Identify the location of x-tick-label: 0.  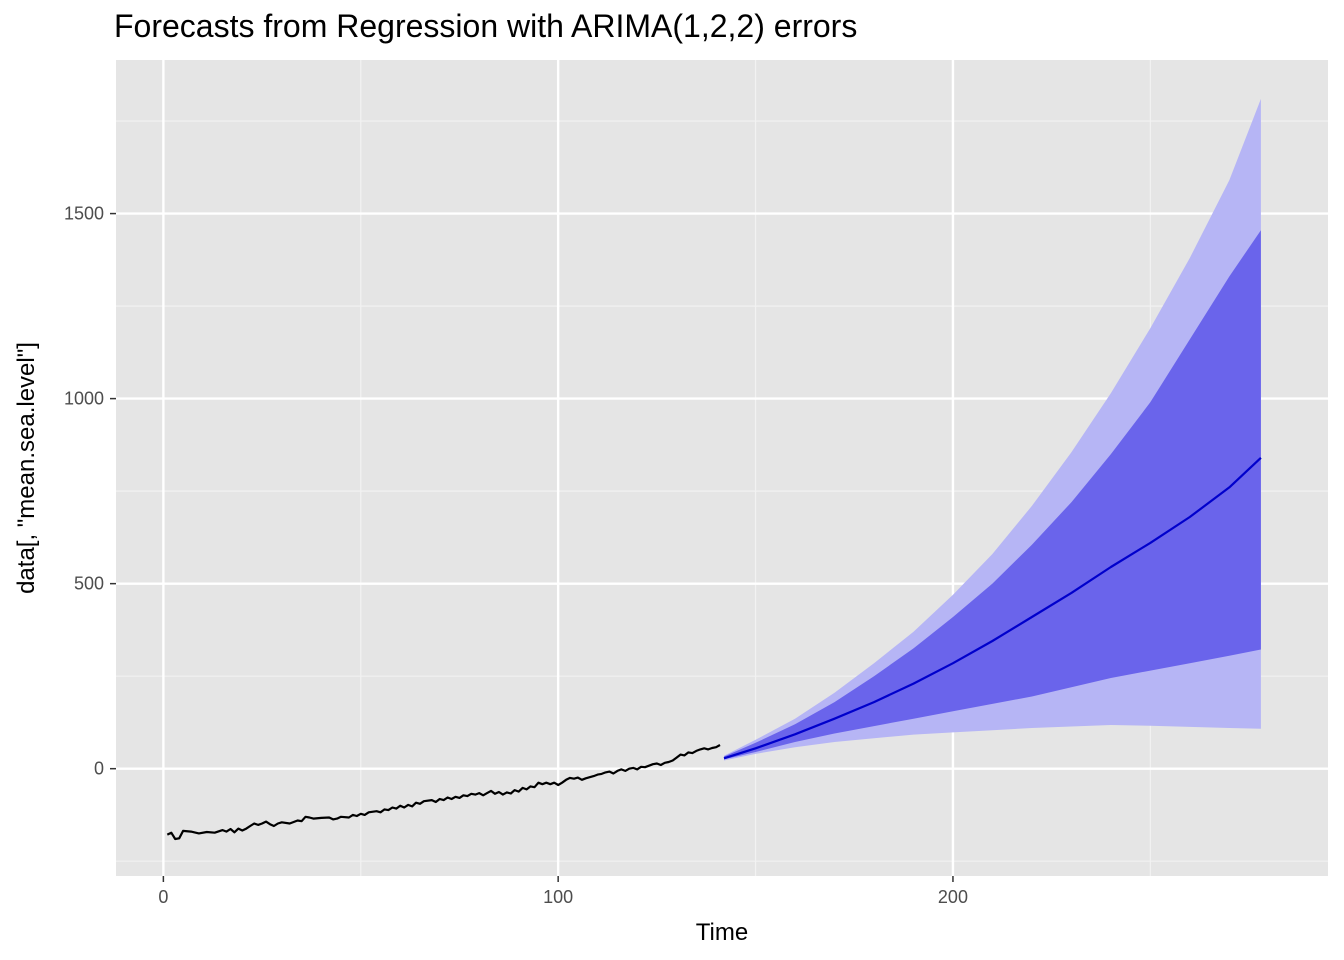
(163, 897).